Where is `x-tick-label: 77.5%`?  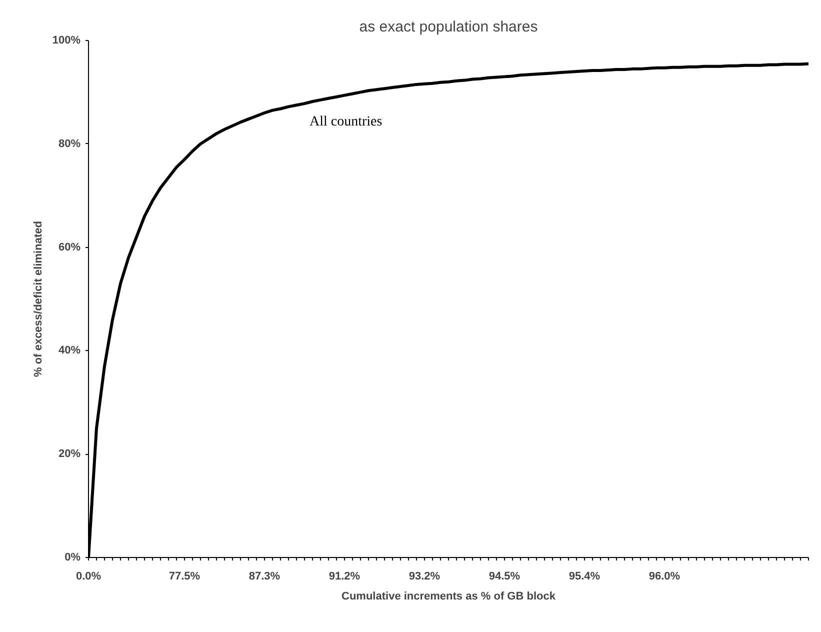 x-tick-label: 77.5% is located at coordinates (184, 576).